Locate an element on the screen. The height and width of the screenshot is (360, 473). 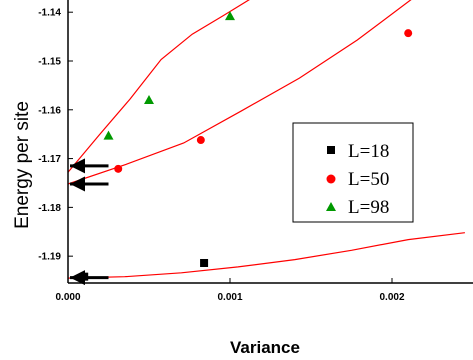
y-tick-label: -1.18 is located at coordinates (49, 208).